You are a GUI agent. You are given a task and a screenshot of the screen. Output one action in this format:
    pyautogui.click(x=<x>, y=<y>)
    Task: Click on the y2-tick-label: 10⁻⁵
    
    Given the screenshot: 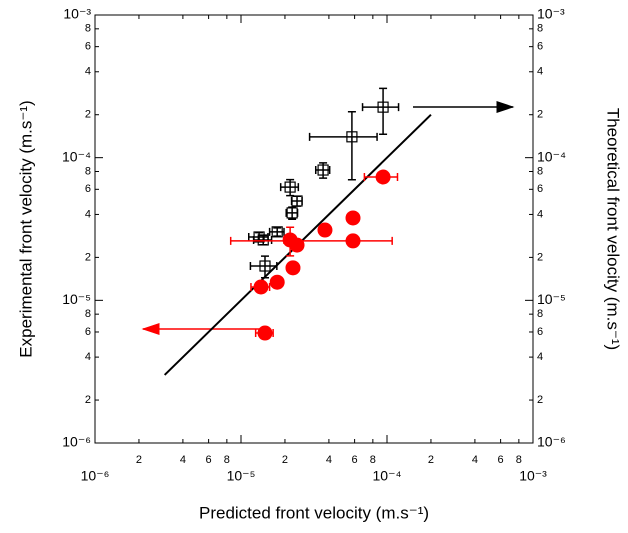 What is the action you would take?
    pyautogui.click(x=551, y=299)
    